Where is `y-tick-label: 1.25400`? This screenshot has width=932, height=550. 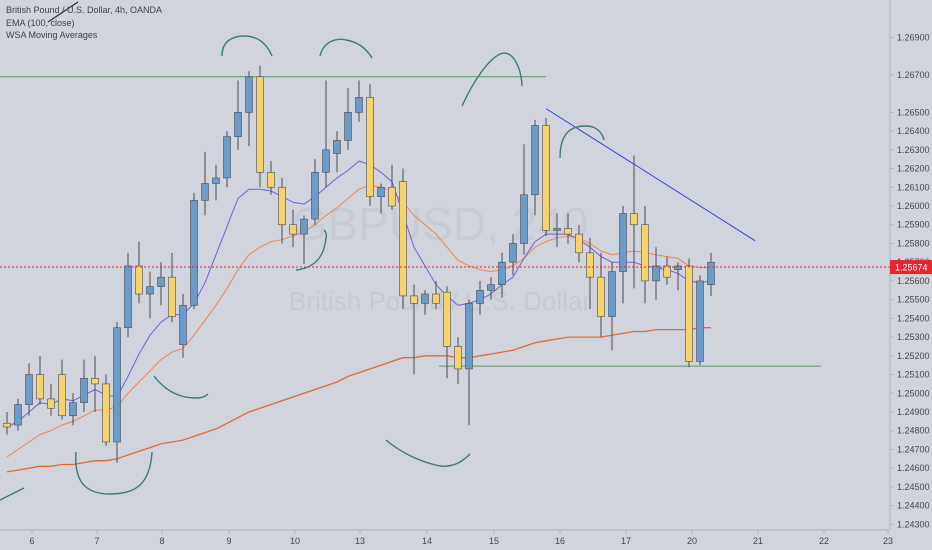
y-tick-label: 1.25400 is located at coordinates (913, 318).